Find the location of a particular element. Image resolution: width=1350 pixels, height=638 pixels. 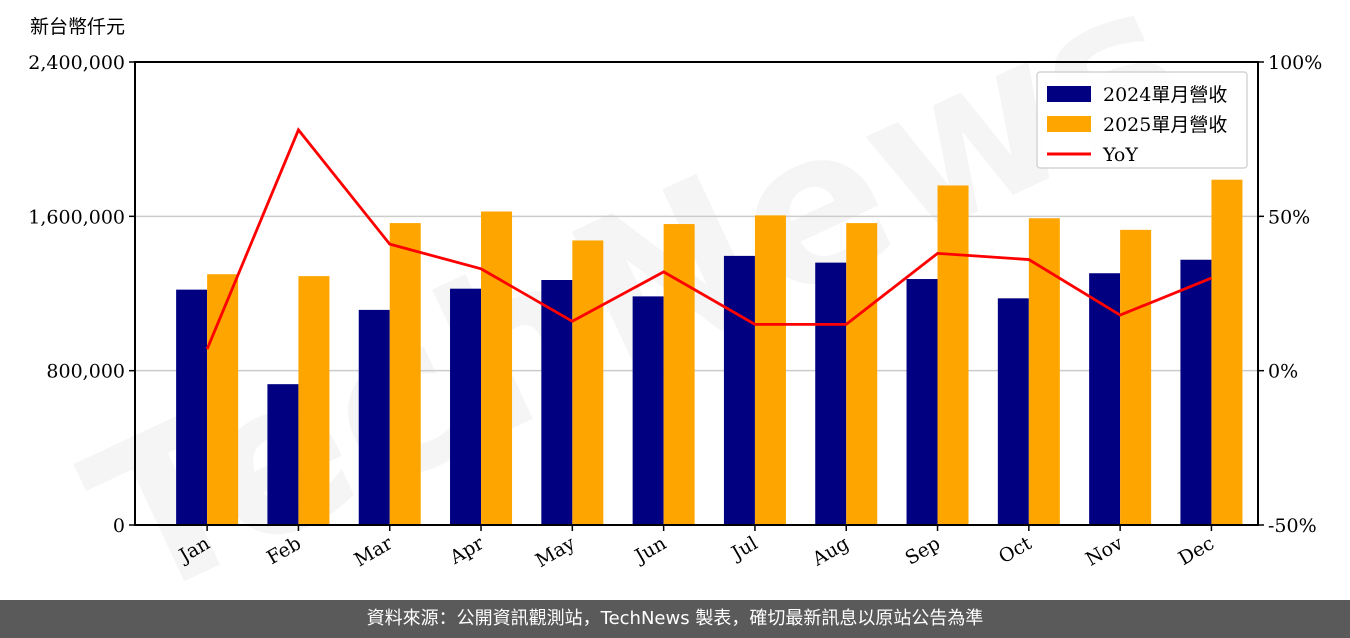

left-tick-label: 800,000 is located at coordinates (85, 372).